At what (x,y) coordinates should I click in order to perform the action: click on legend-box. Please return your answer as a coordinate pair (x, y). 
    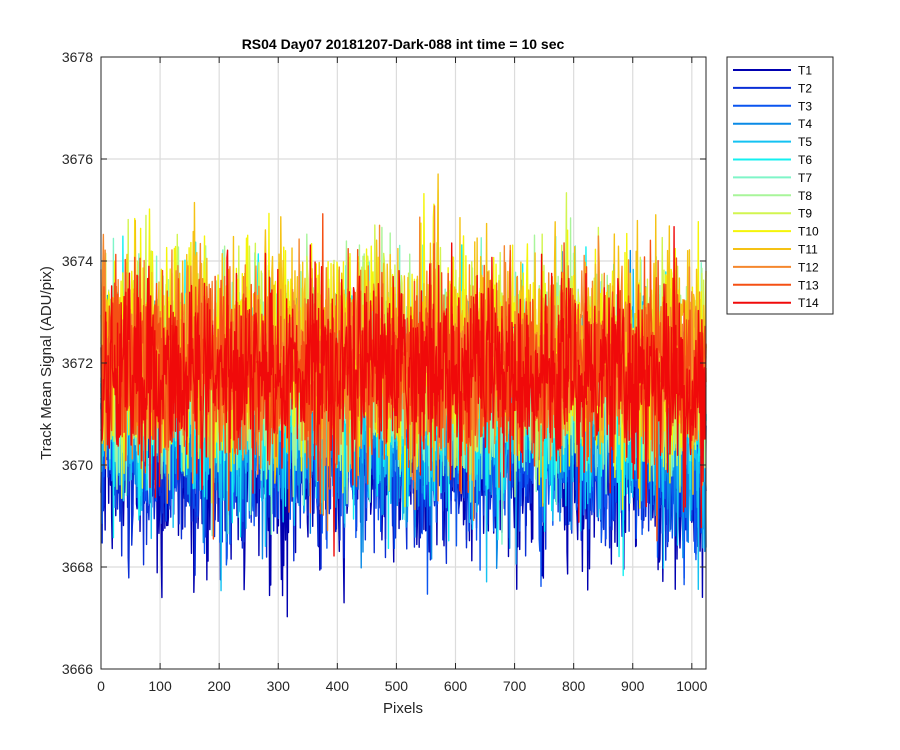
    Looking at the image, I should click on (780, 185).